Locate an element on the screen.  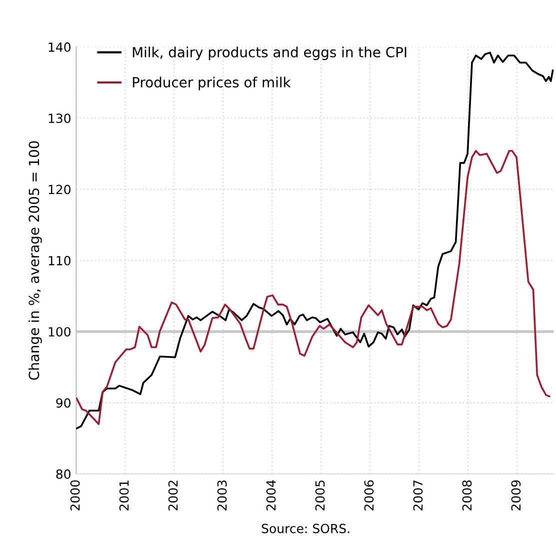
x-tick-label: 2009 is located at coordinates (516, 495).